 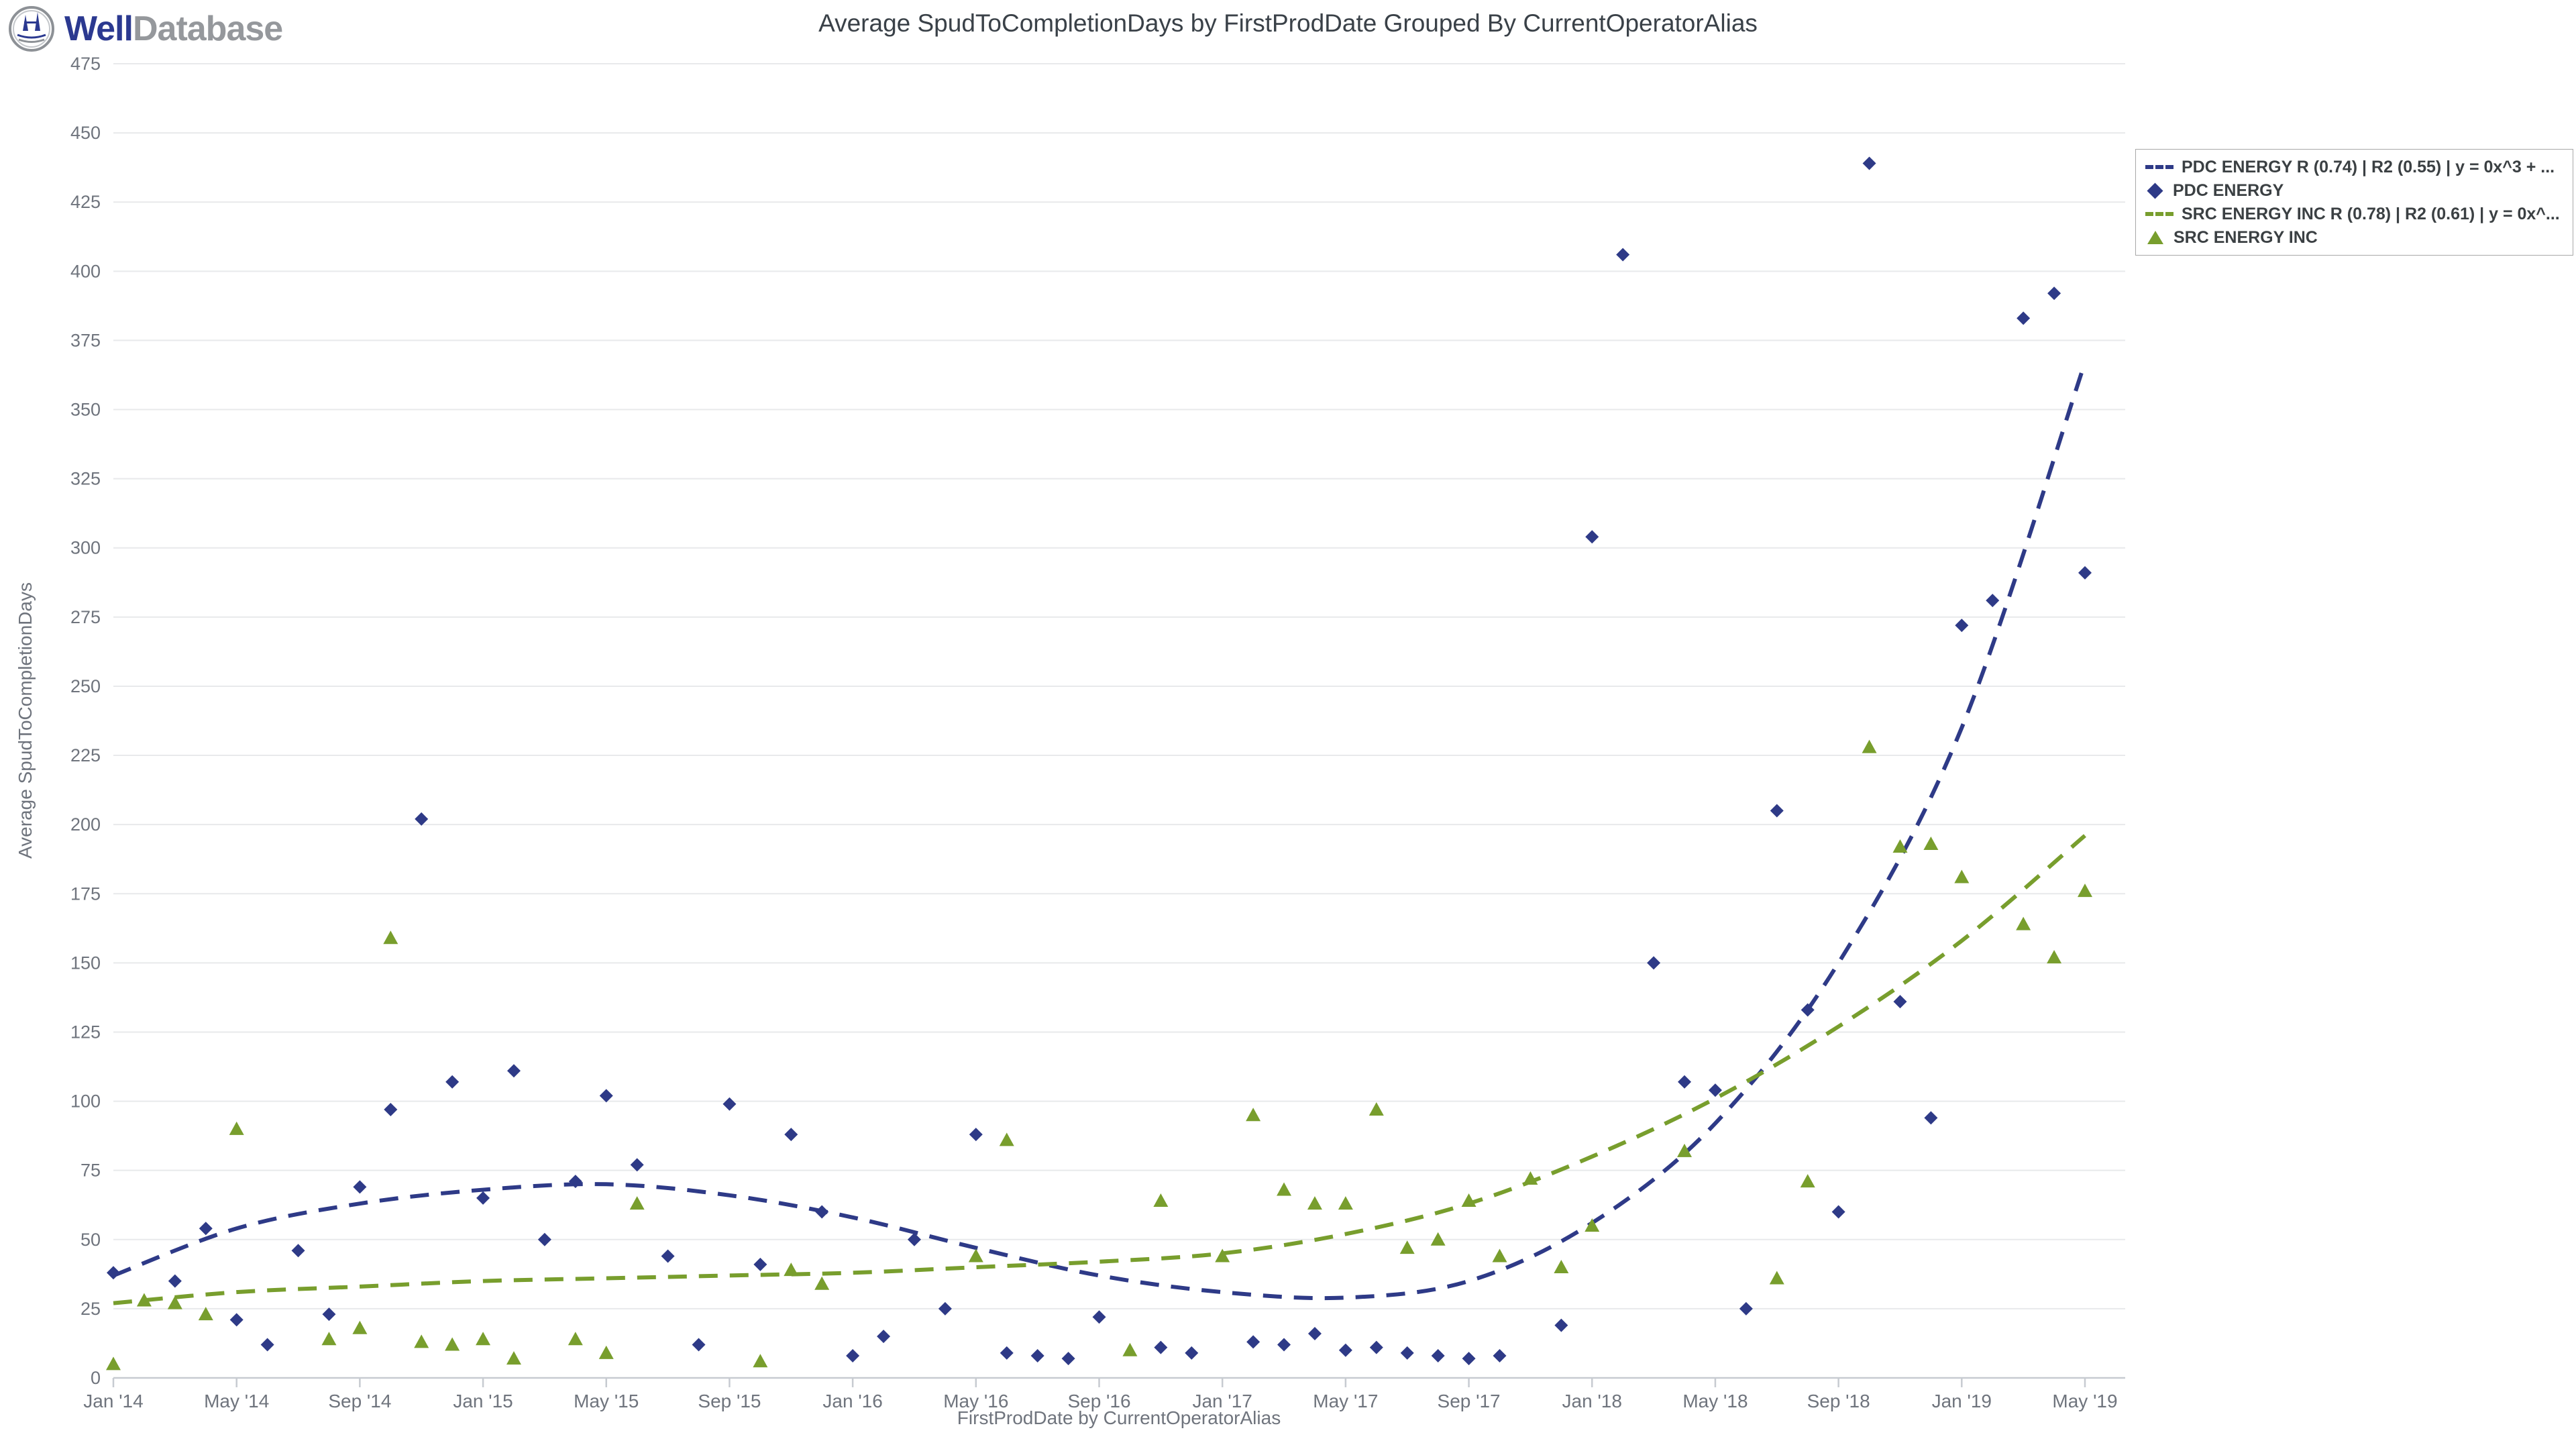 What do you see at coordinates (2354, 237) in the screenshot?
I see `legend-item-src: SRC ENERGY INC` at bounding box center [2354, 237].